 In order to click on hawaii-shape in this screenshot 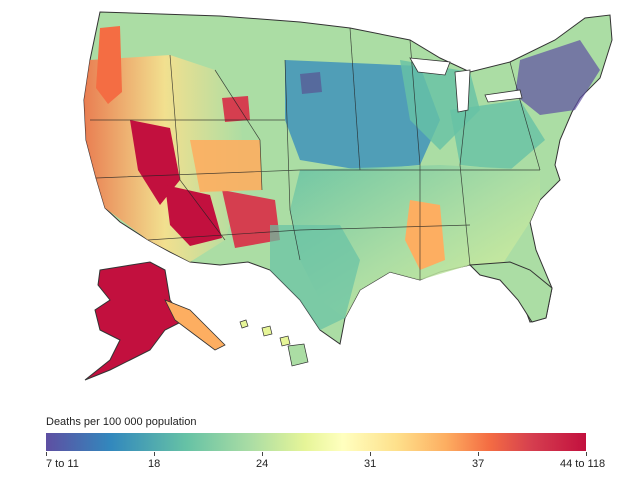, I will do `click(274, 343)`.